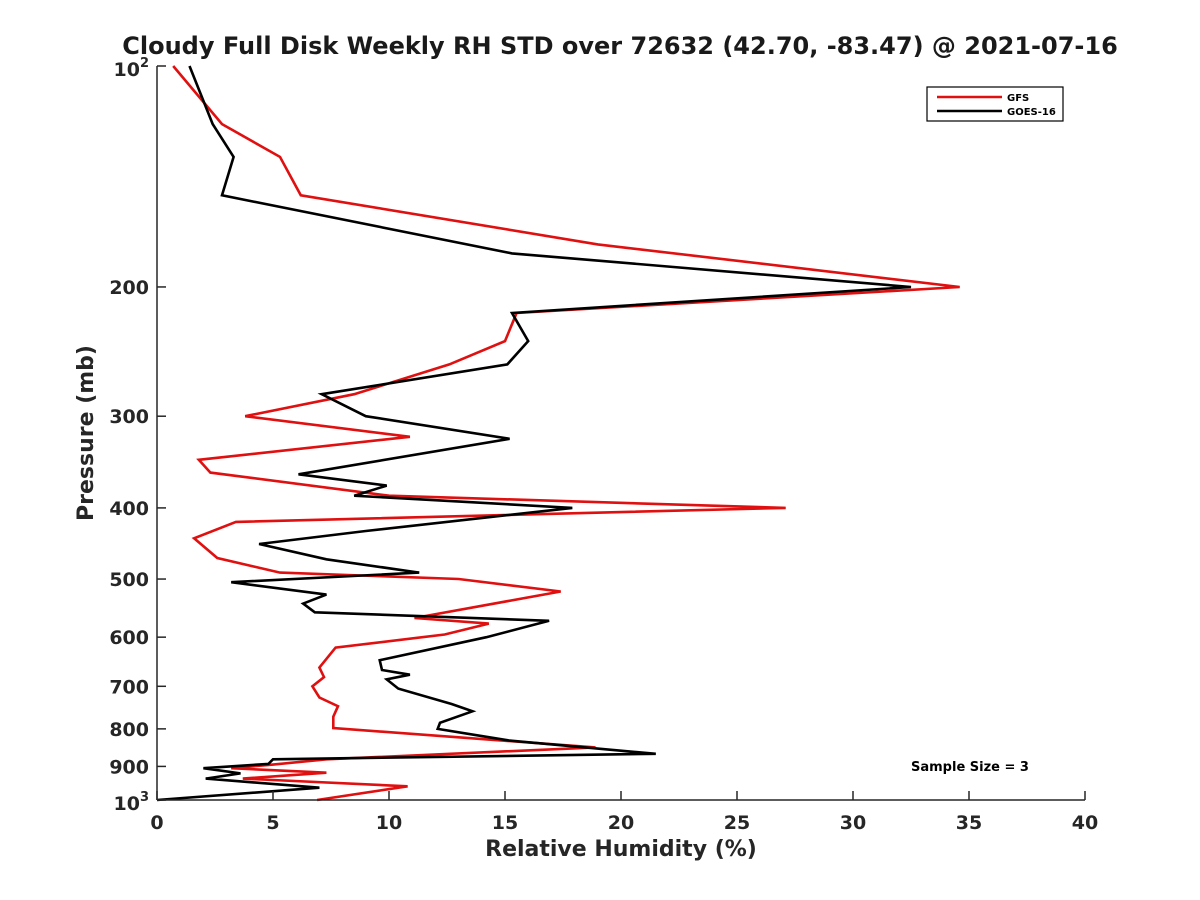 The height and width of the screenshot is (900, 1200). I want to click on y-tick-label: 900, so click(129, 767).